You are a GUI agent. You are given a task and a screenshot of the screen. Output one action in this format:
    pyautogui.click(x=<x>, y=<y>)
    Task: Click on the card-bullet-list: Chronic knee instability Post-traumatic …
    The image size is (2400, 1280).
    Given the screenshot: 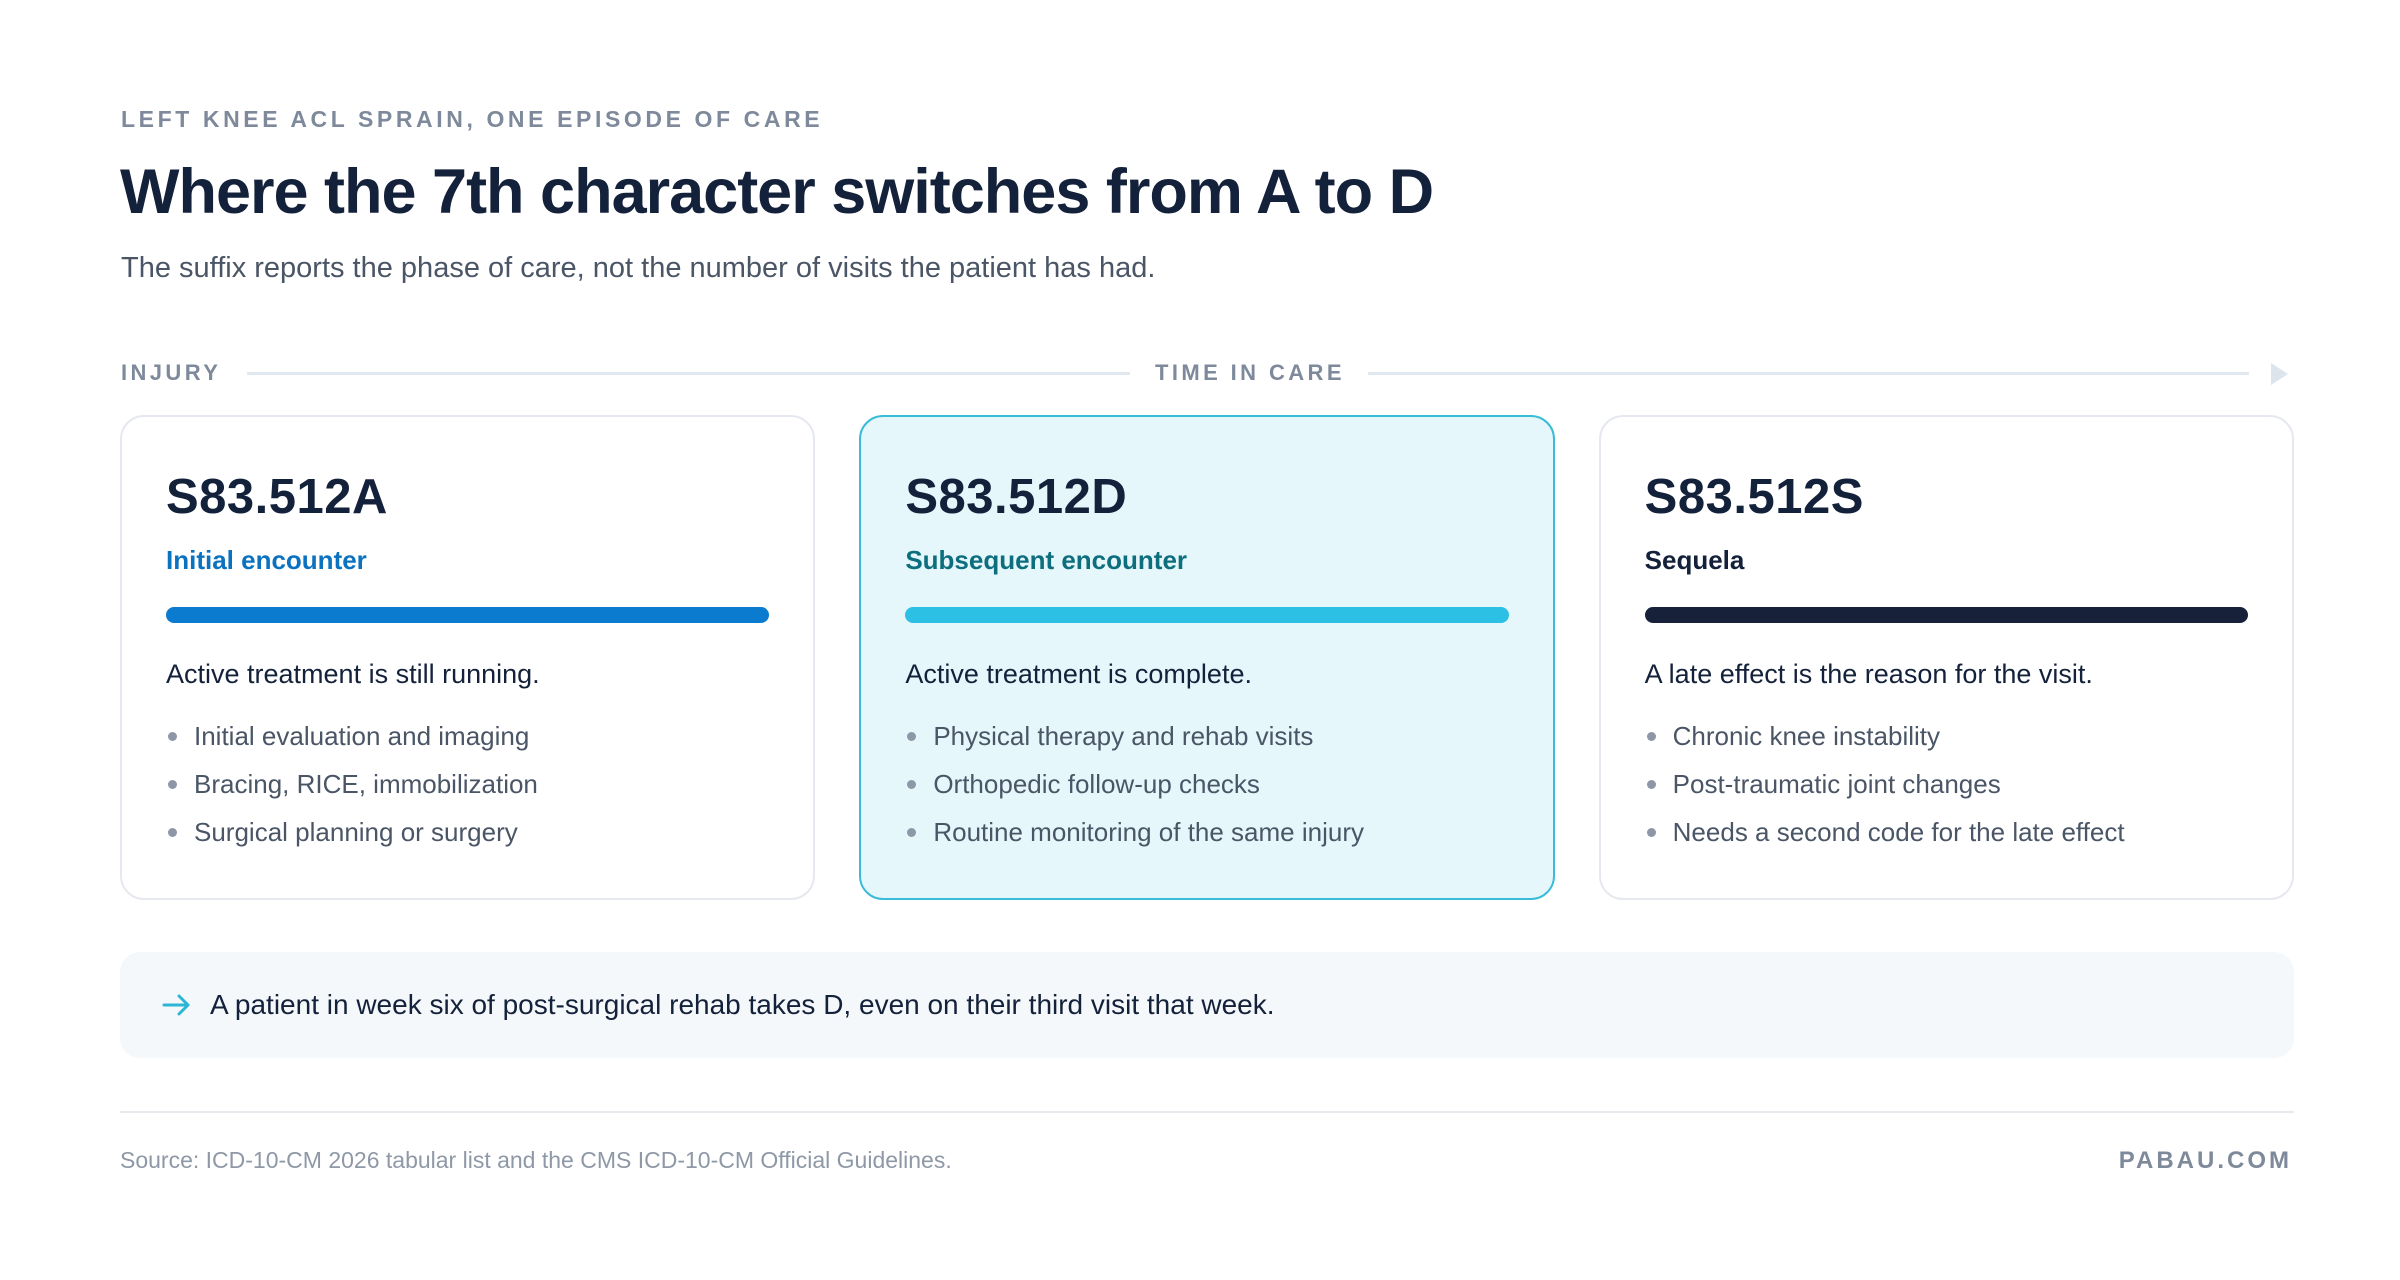 What is the action you would take?
    pyautogui.click(x=1946, y=784)
    